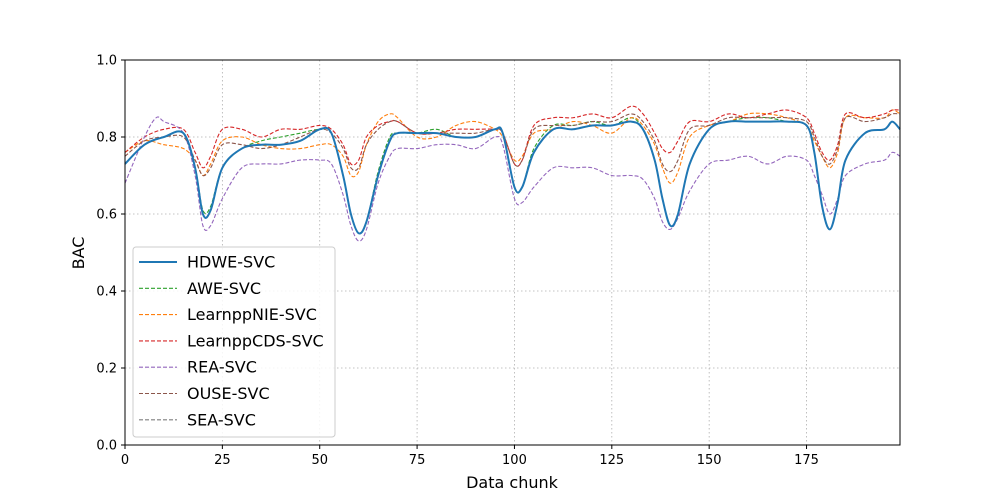 Image resolution: width=1000 pixels, height=504 pixels. What do you see at coordinates (224, 288) in the screenshot?
I see `legend-label-awe-svc: AWE-SVC` at bounding box center [224, 288].